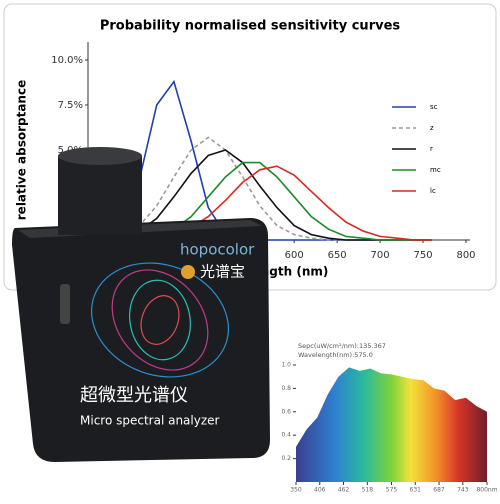 This screenshot has width=500, height=504. I want to click on legend-label: z, so click(432, 128).